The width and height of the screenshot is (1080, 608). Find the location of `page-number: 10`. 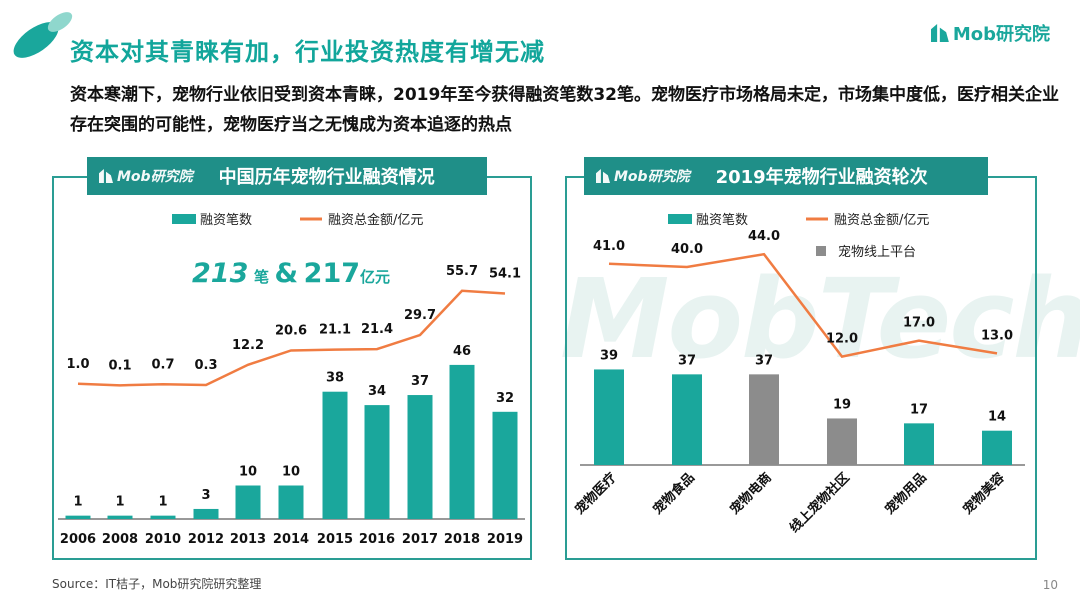

page-number: 10 is located at coordinates (1050, 585).